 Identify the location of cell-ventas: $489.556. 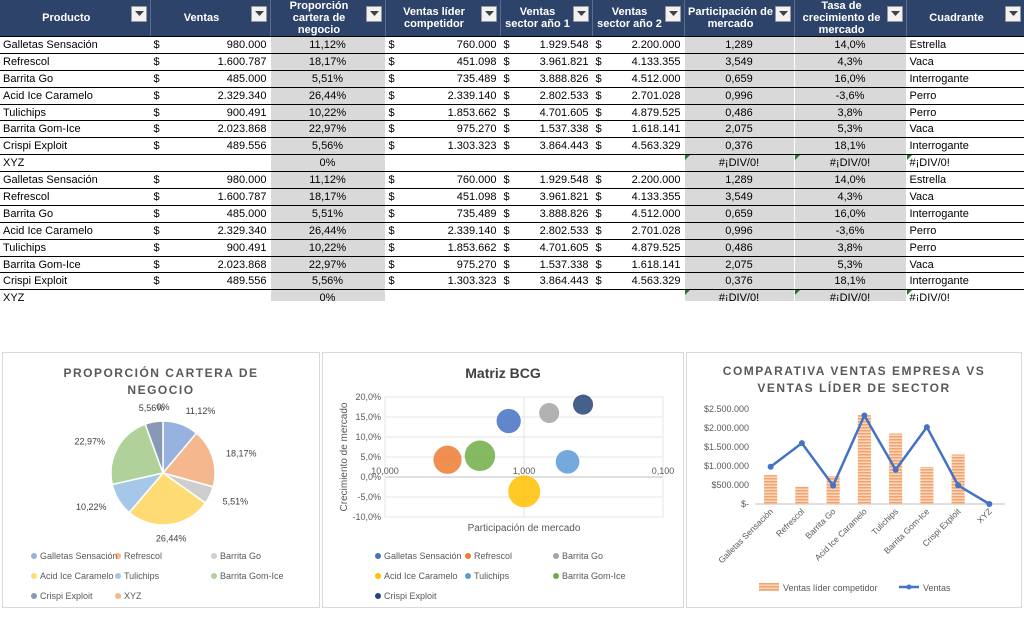
(210, 281).